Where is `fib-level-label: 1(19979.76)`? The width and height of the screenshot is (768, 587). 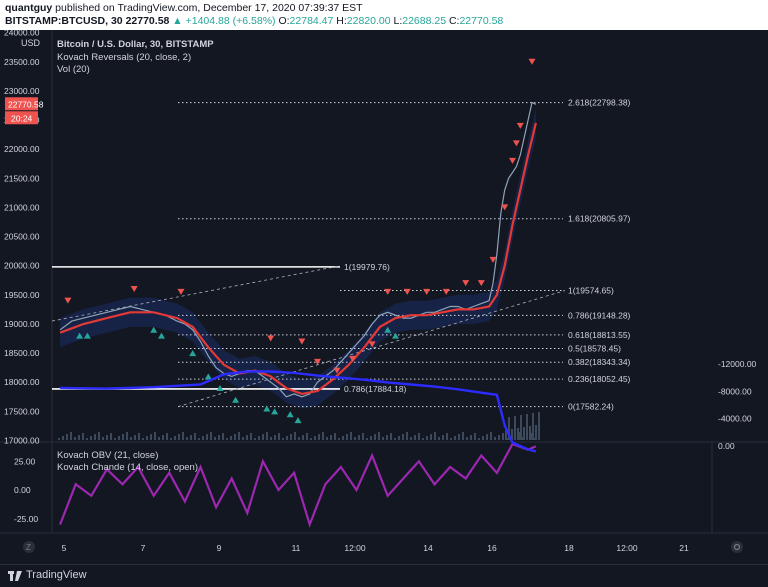 fib-level-label: 1(19979.76) is located at coordinates (367, 267).